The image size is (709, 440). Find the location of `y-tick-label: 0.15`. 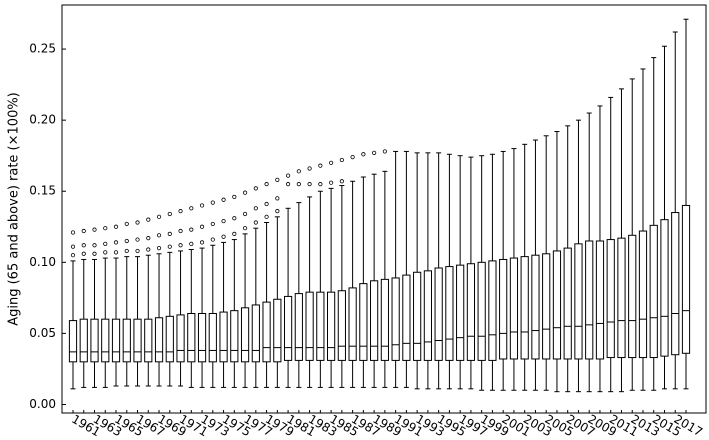

y-tick-label: 0.15 is located at coordinates (42, 191).